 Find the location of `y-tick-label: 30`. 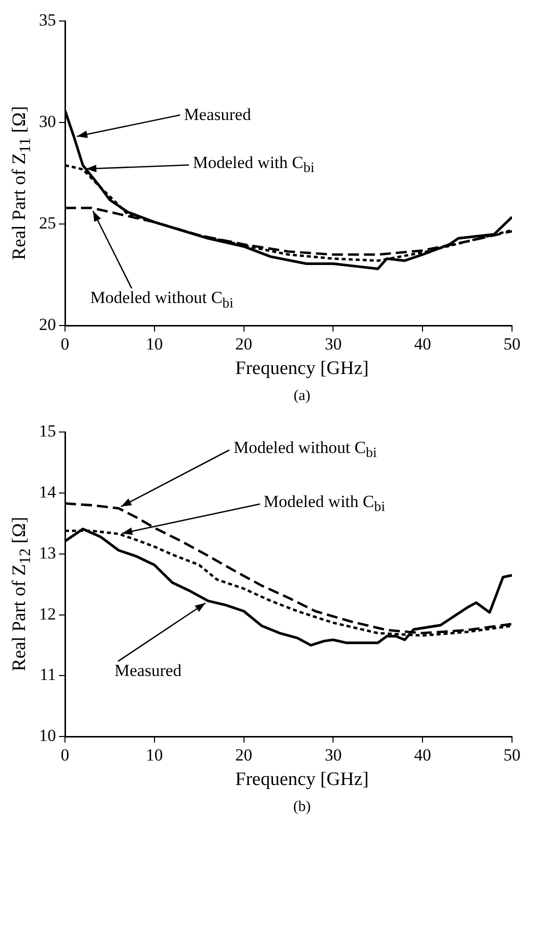

y-tick-label: 30 is located at coordinates (47, 122).